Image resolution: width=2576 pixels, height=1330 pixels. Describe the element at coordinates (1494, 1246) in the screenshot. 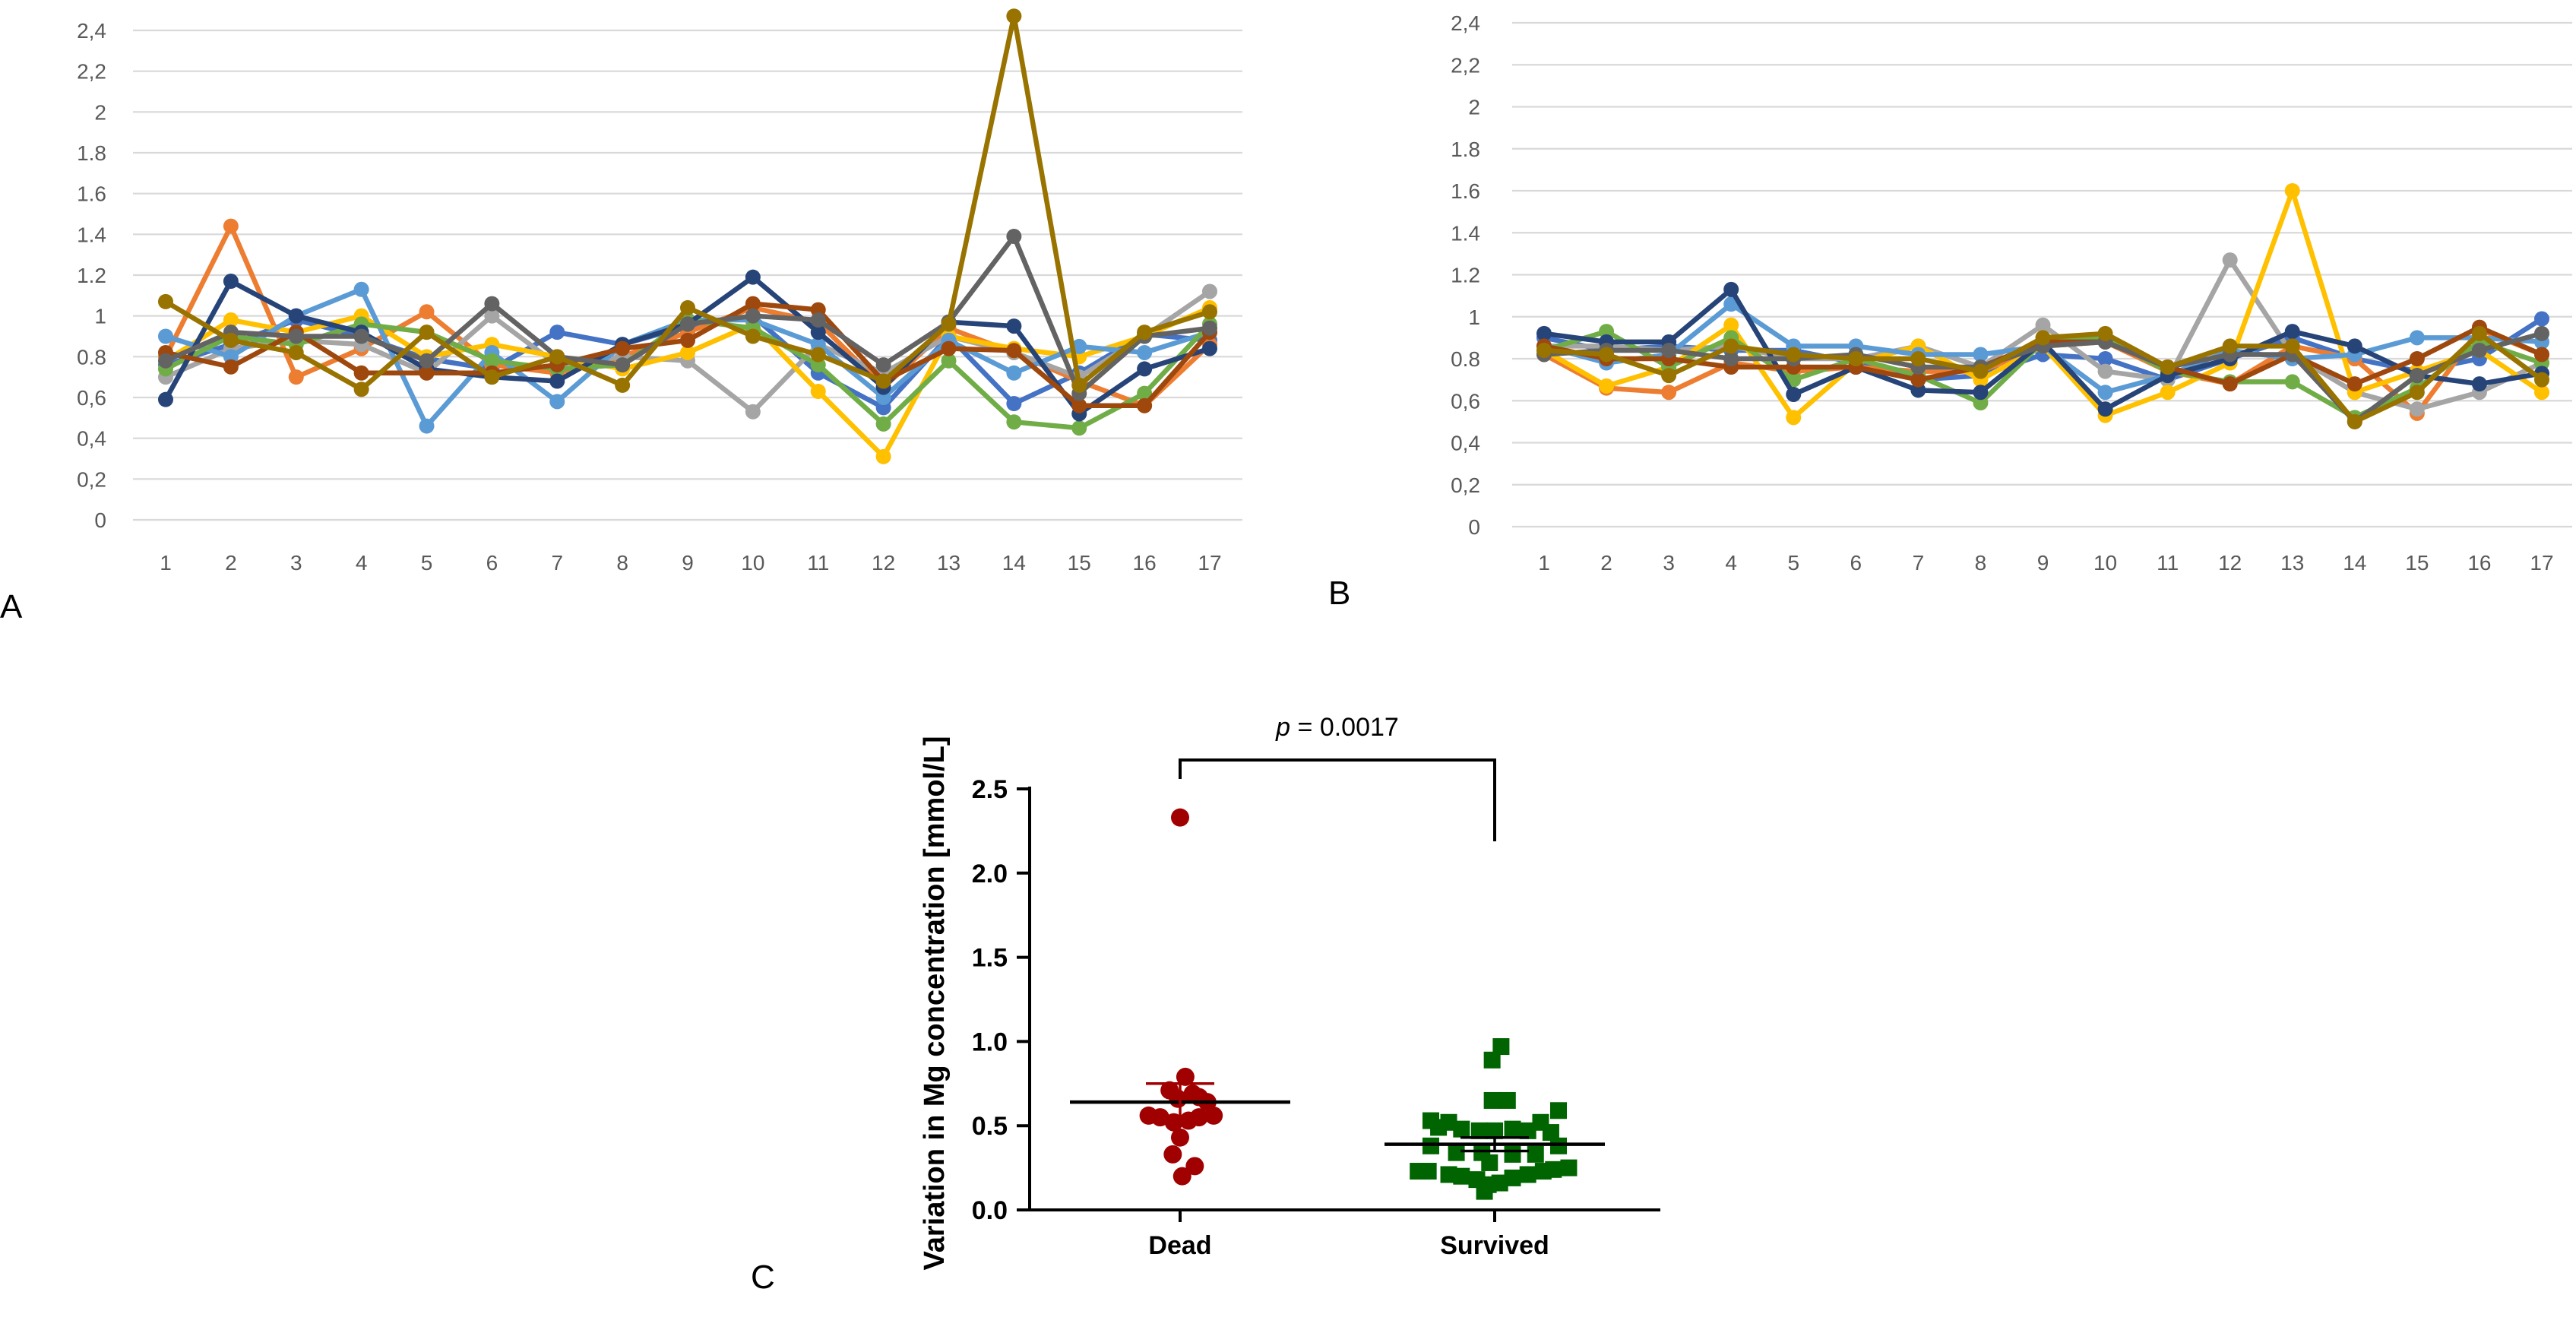

I see `x-category-label: Survived` at that location.